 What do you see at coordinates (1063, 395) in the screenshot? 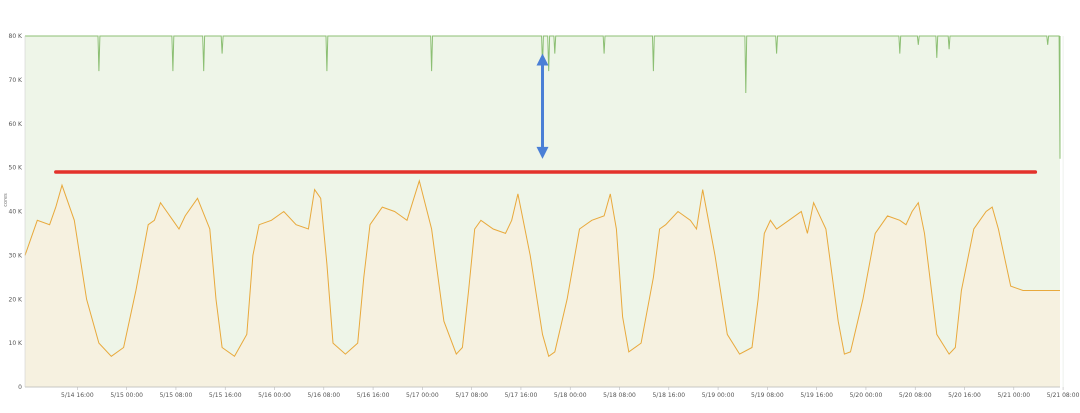
I see `x-tick-label: 5/21 08:00` at bounding box center [1063, 395].